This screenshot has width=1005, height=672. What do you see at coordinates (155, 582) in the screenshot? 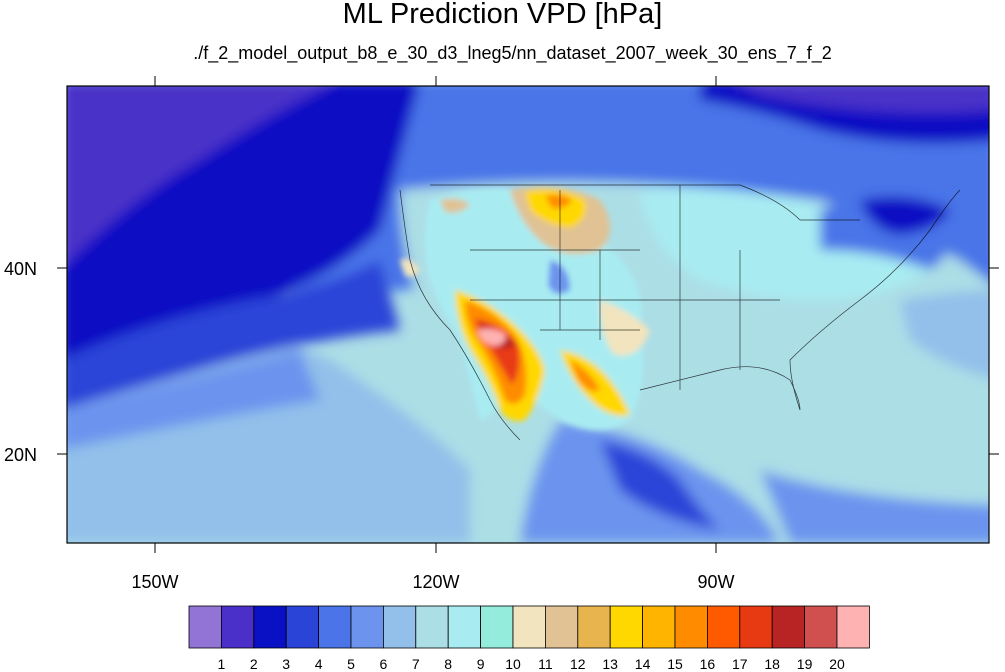
I see `lon-label-150w: 150W` at bounding box center [155, 582].